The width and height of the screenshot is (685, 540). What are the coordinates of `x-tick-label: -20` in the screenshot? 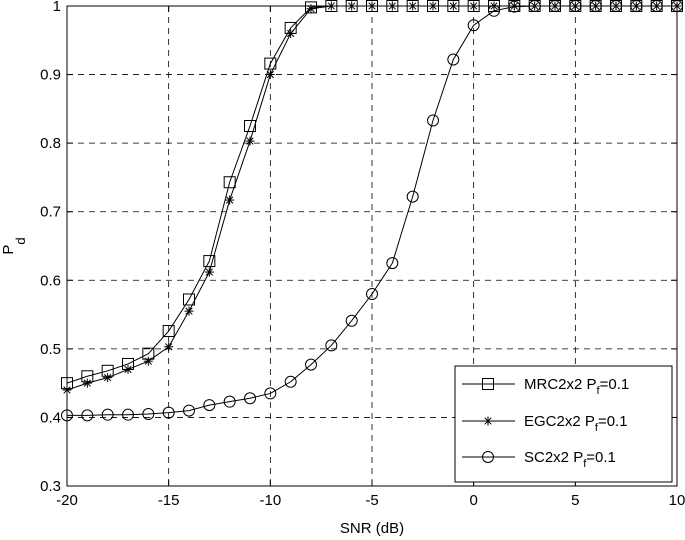 It's located at (67, 500).